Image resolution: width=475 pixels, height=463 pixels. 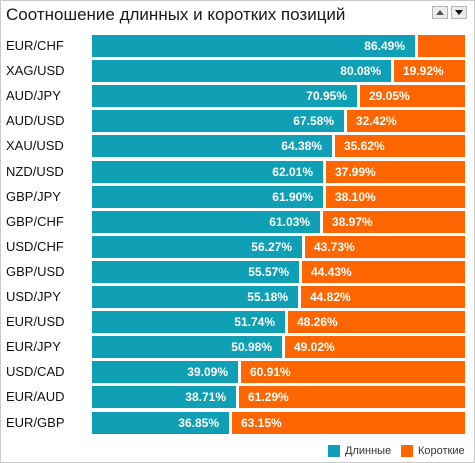 I want to click on bar-row: GBP/USD 55.57% 44.43%, so click(x=237, y=272).